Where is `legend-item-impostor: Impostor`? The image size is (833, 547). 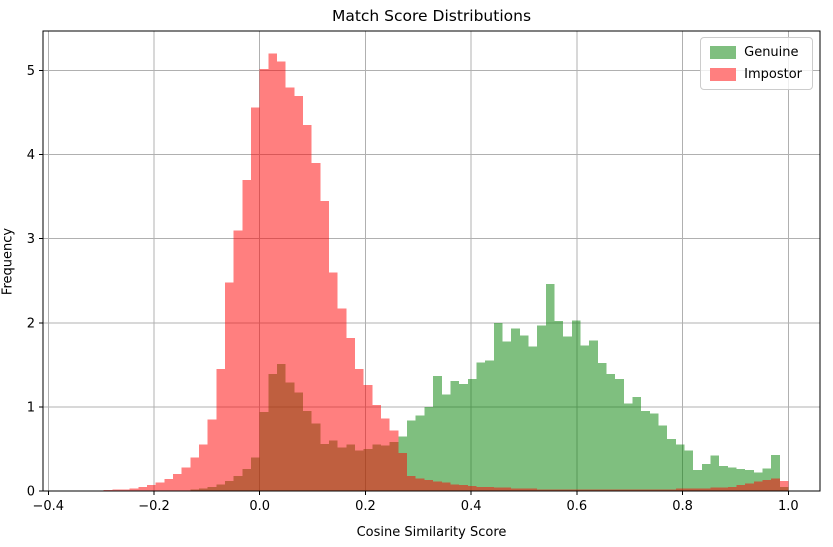
legend-item-impostor: Impostor is located at coordinates (756, 74).